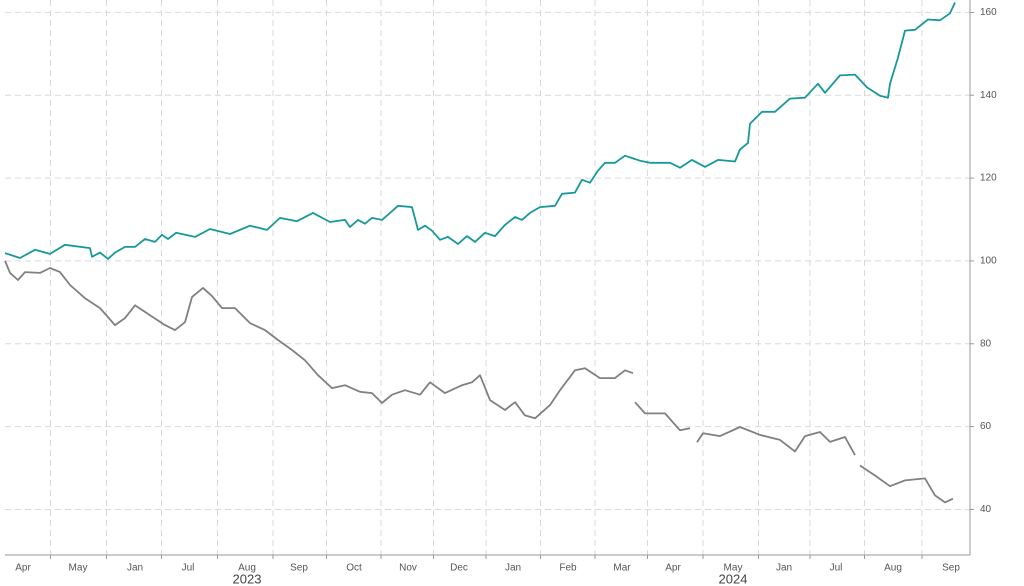 This screenshot has height=586, width=1024. I want to click on year-label: 2024, so click(733, 578).